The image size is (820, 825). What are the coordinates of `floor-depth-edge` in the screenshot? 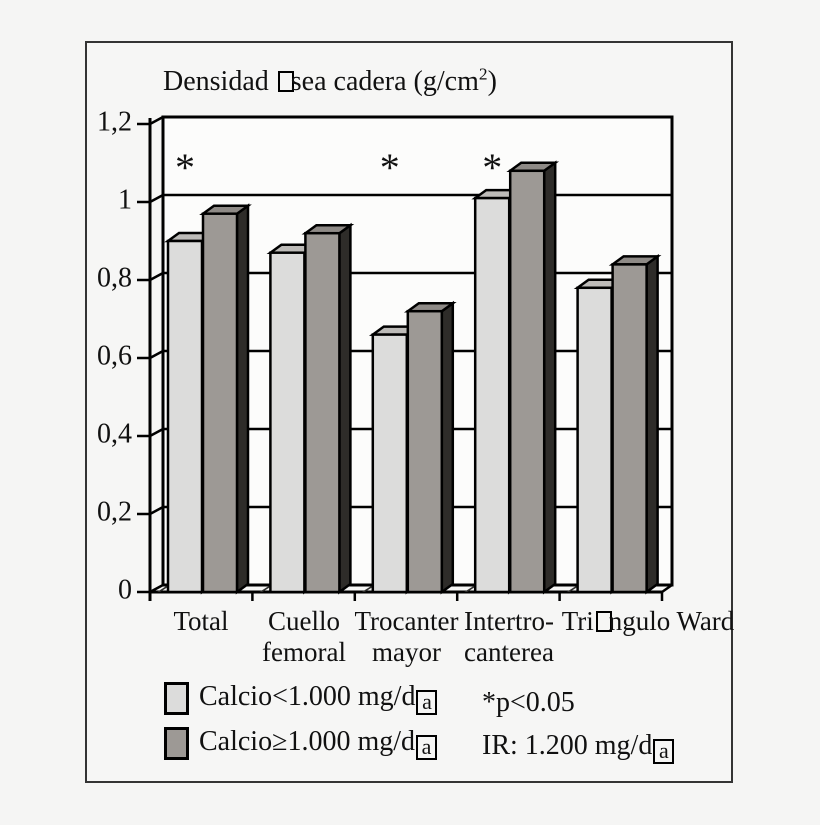 It's located at (667, 588).